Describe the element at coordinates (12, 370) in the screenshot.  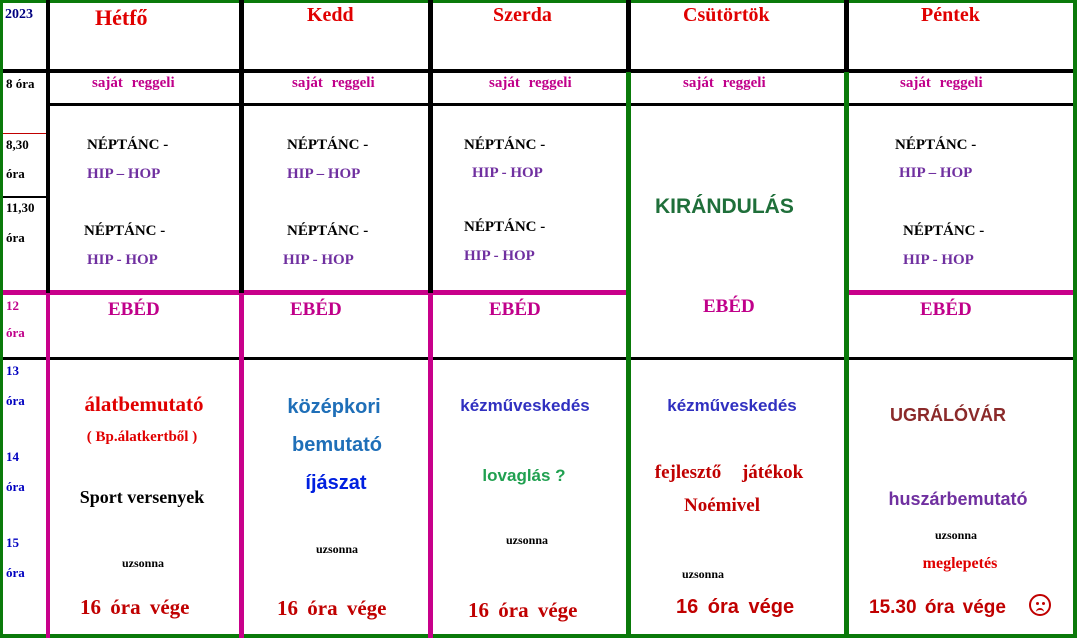
I see `time-13: 13` at that location.